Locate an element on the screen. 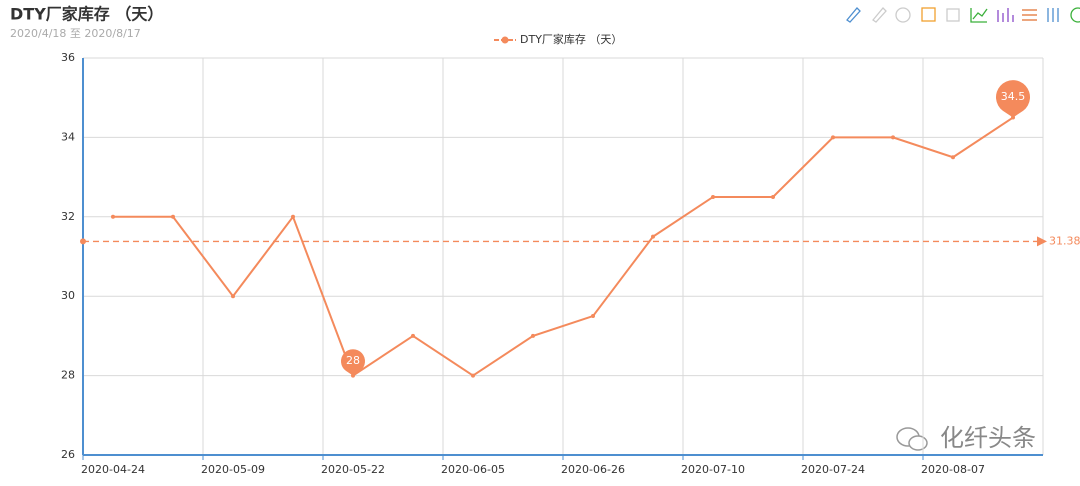 This screenshot has width=1080, height=486. mark-point-label: 28 is located at coordinates (353, 360).